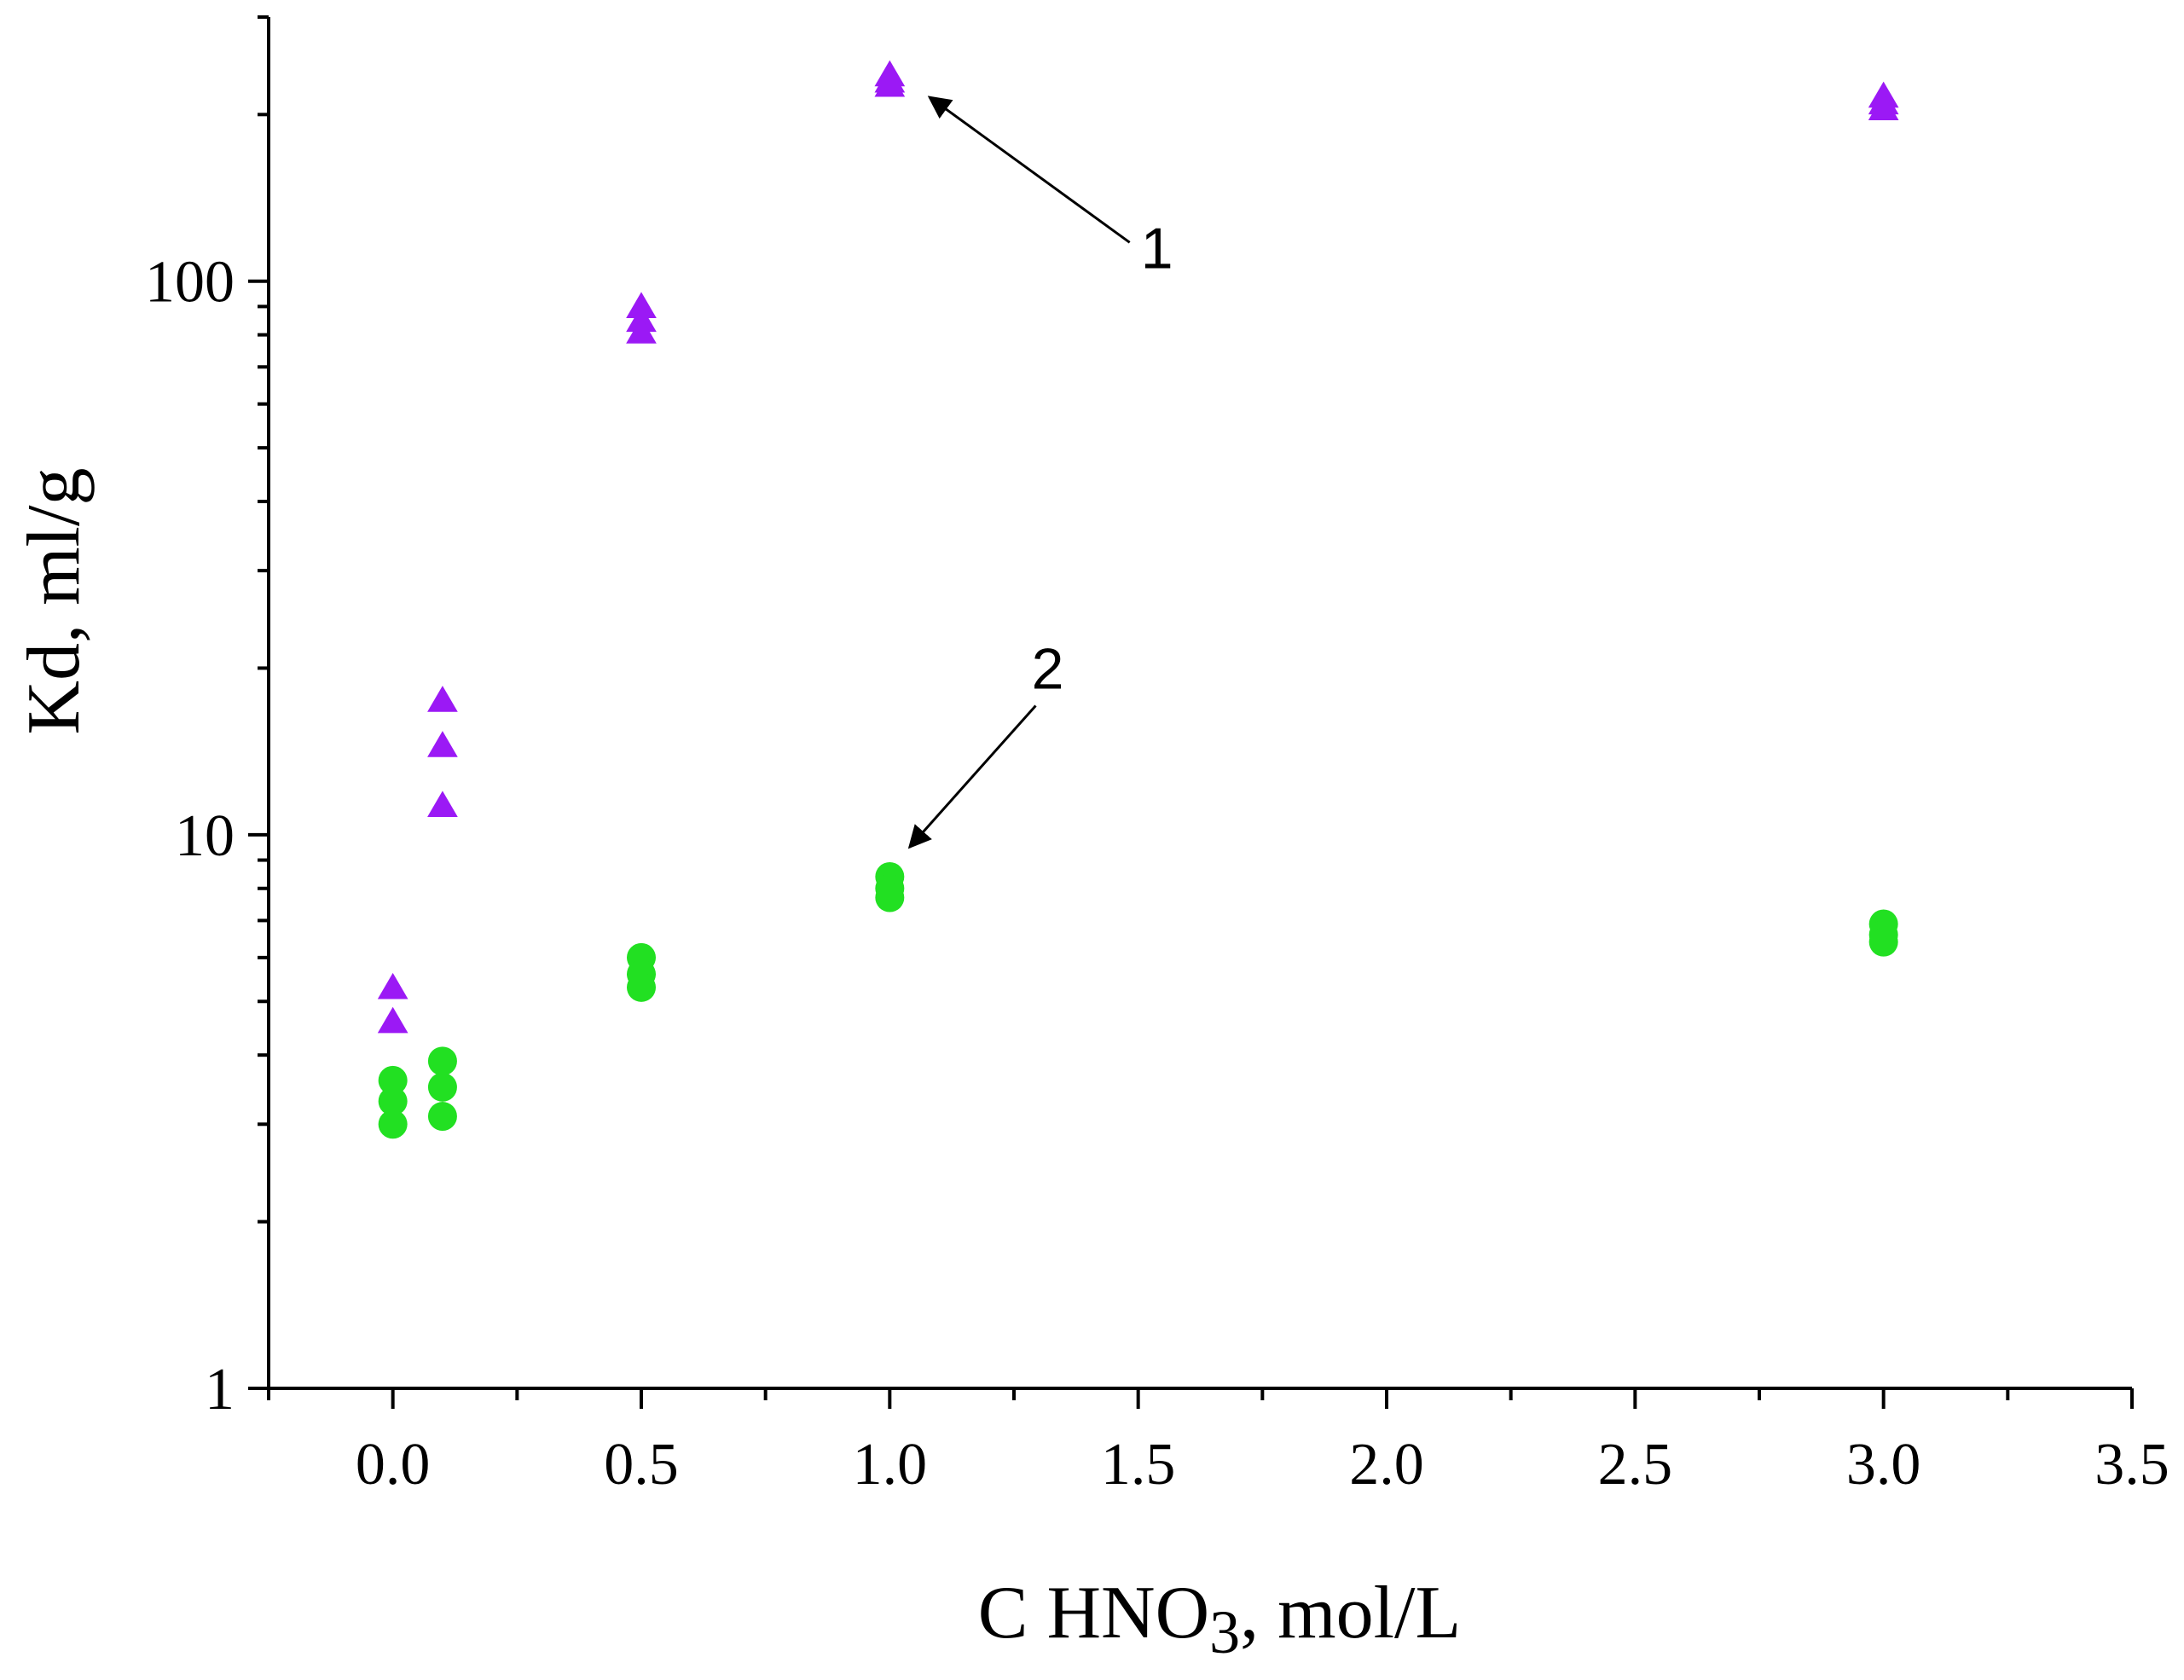  Describe the element at coordinates (1883, 1465) in the screenshot. I see `x-tick-label: 3.0` at that location.